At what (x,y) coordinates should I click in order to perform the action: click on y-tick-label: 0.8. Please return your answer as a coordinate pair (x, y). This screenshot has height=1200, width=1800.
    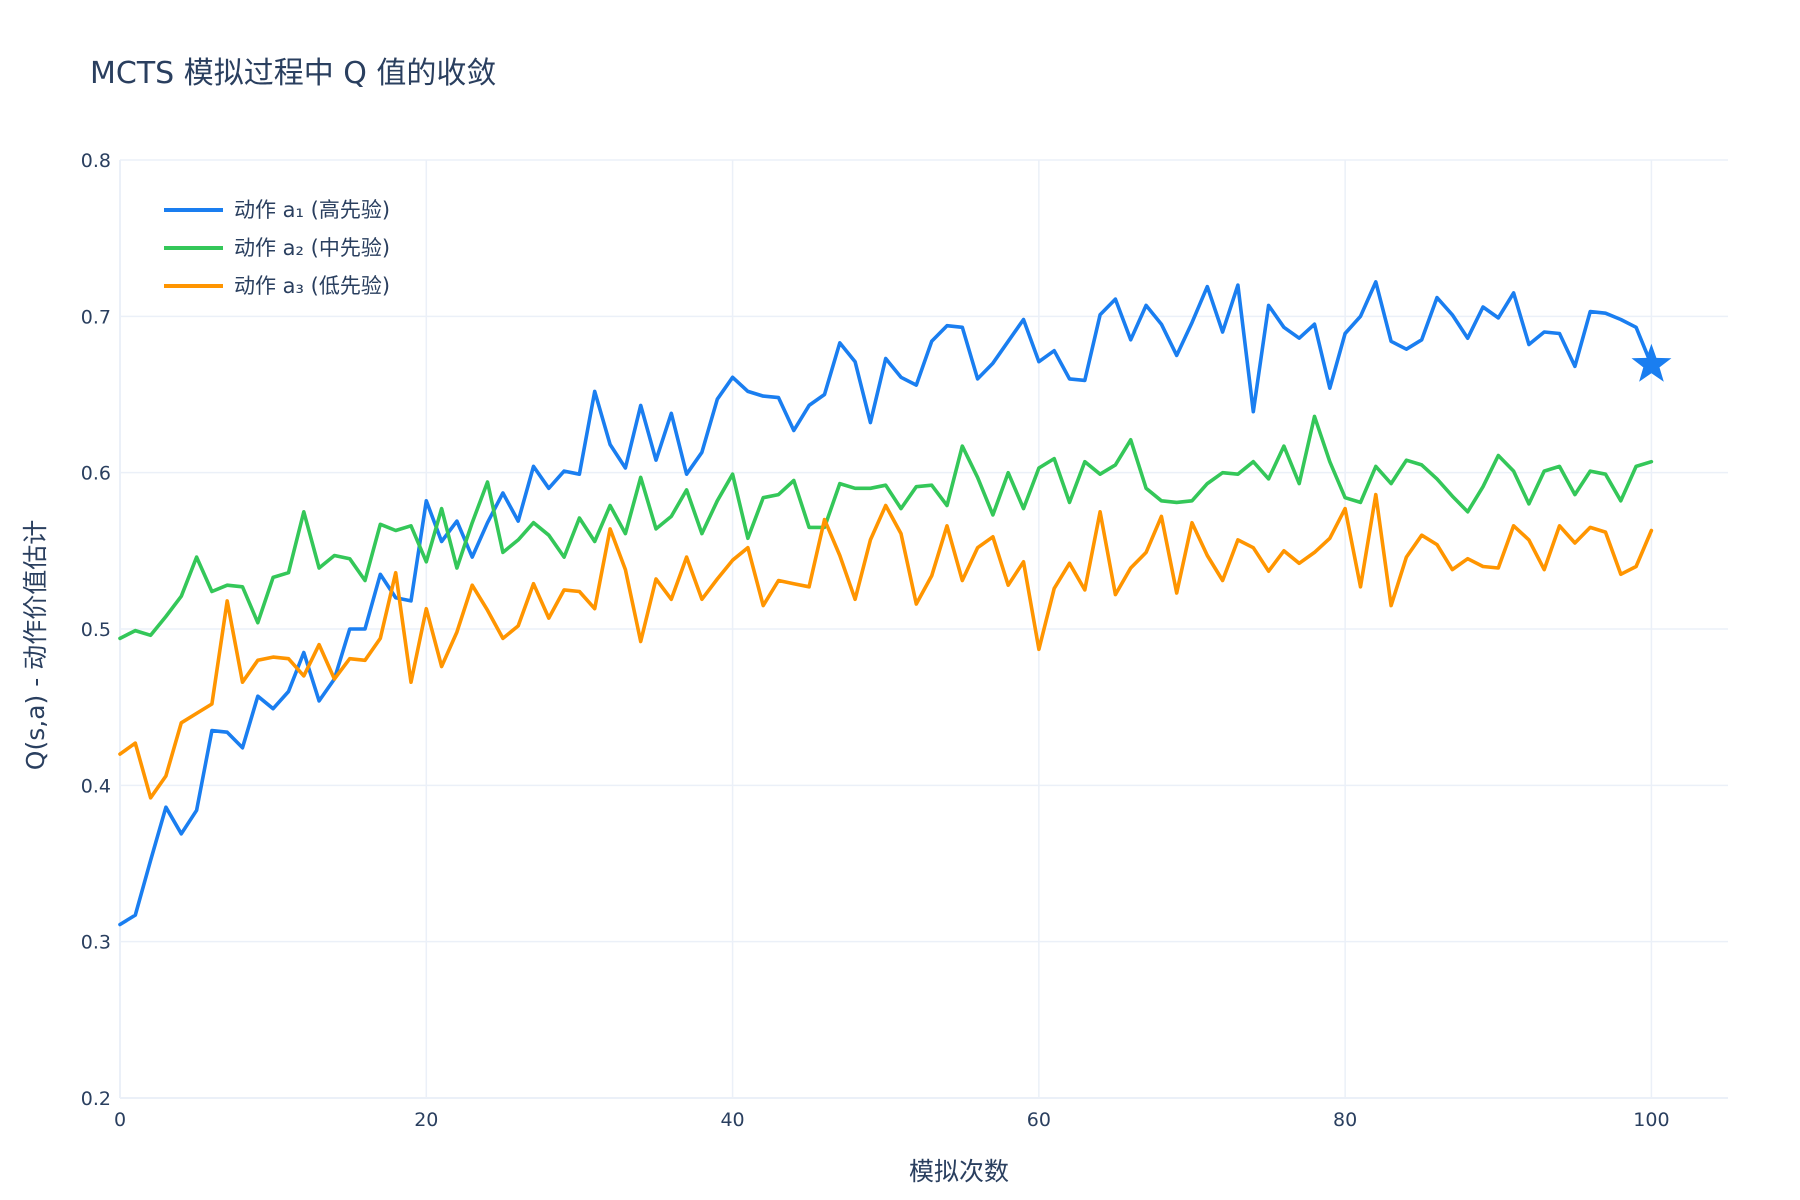
    Looking at the image, I should click on (96, 161).